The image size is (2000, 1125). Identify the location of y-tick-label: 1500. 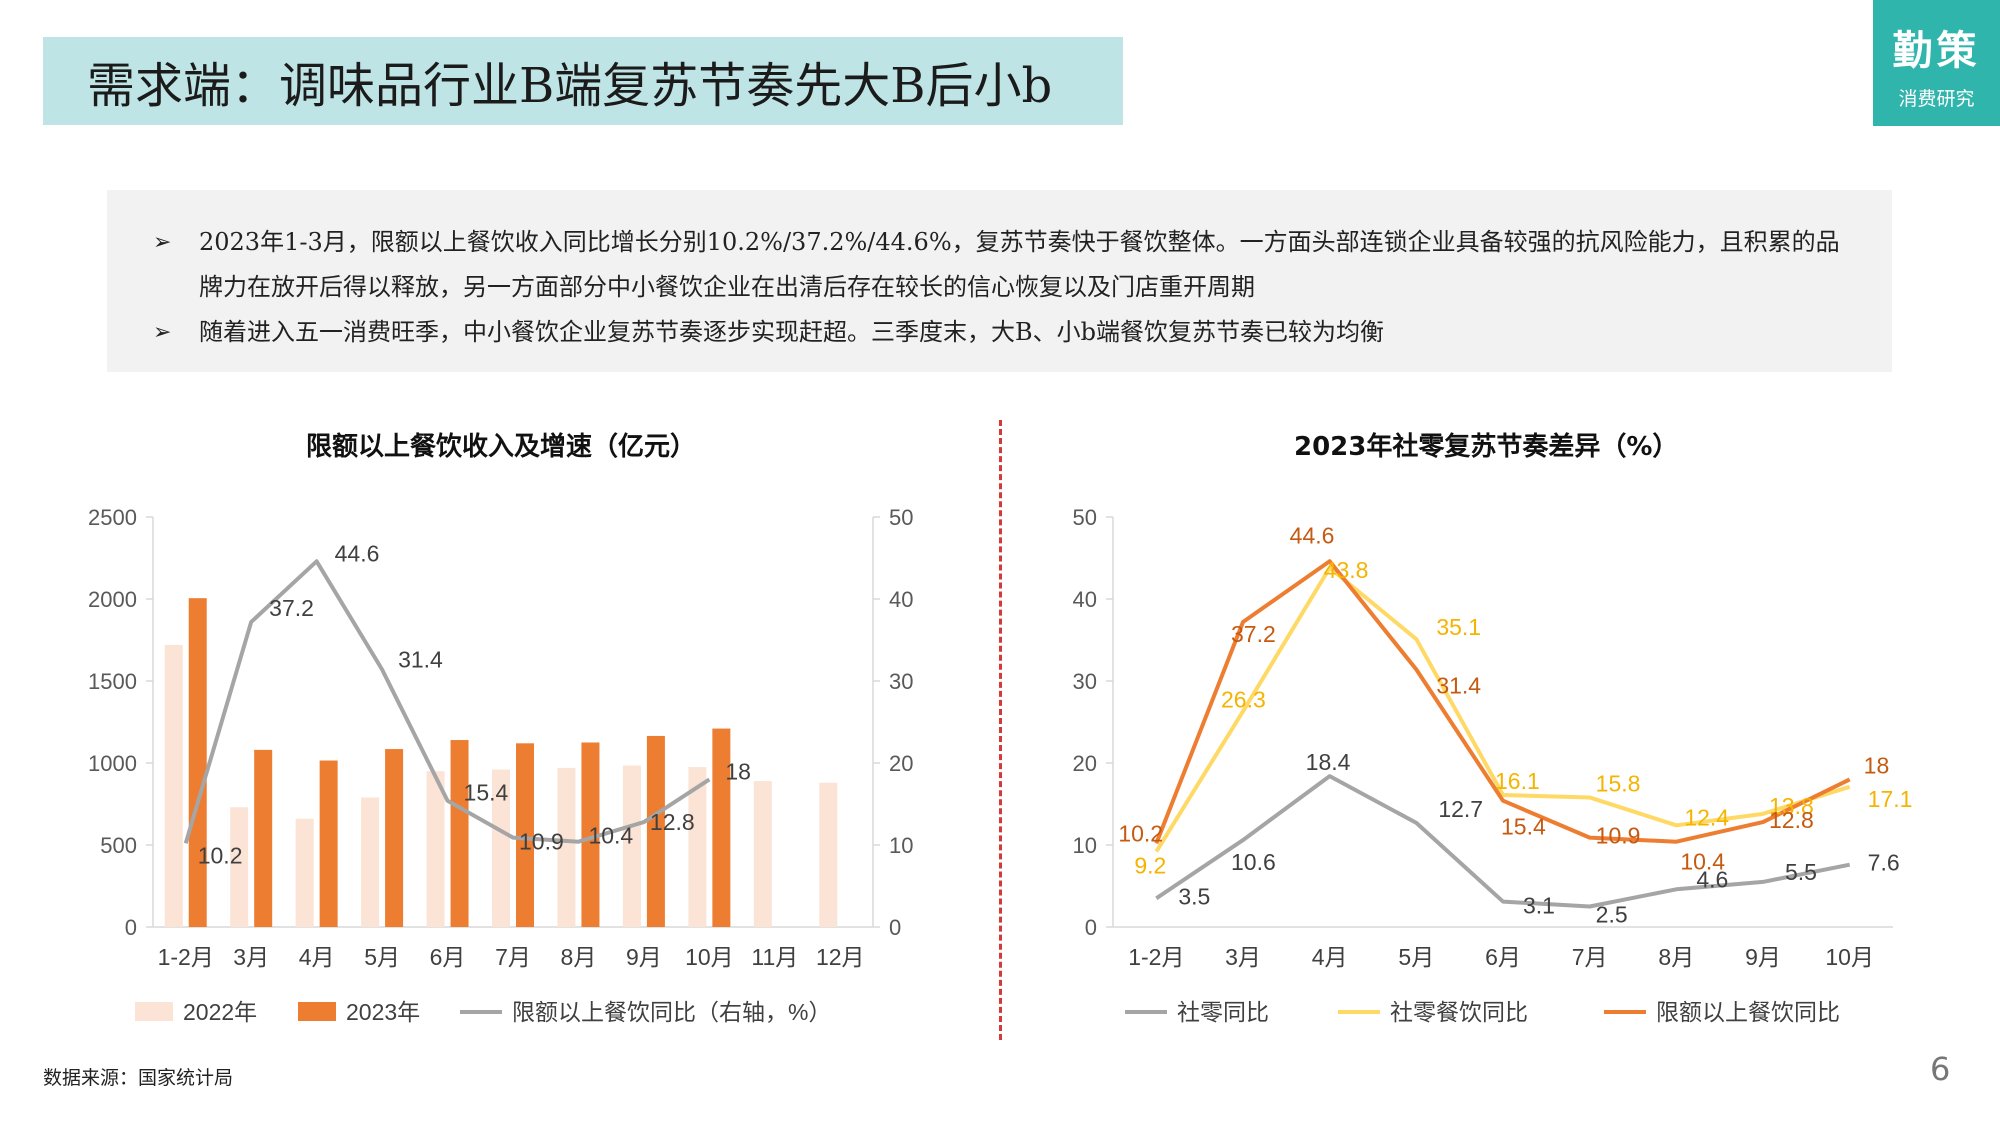
(112, 681).